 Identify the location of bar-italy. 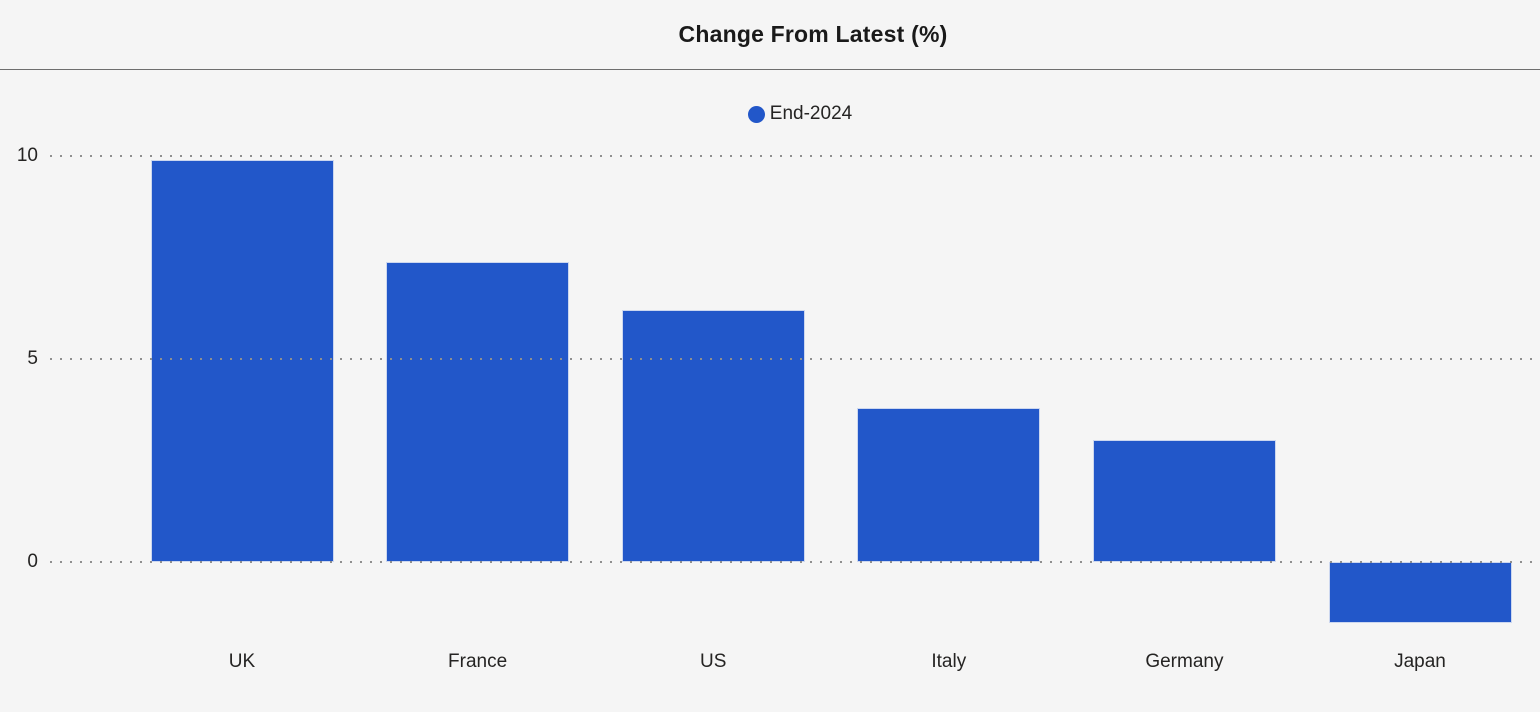
(949, 484).